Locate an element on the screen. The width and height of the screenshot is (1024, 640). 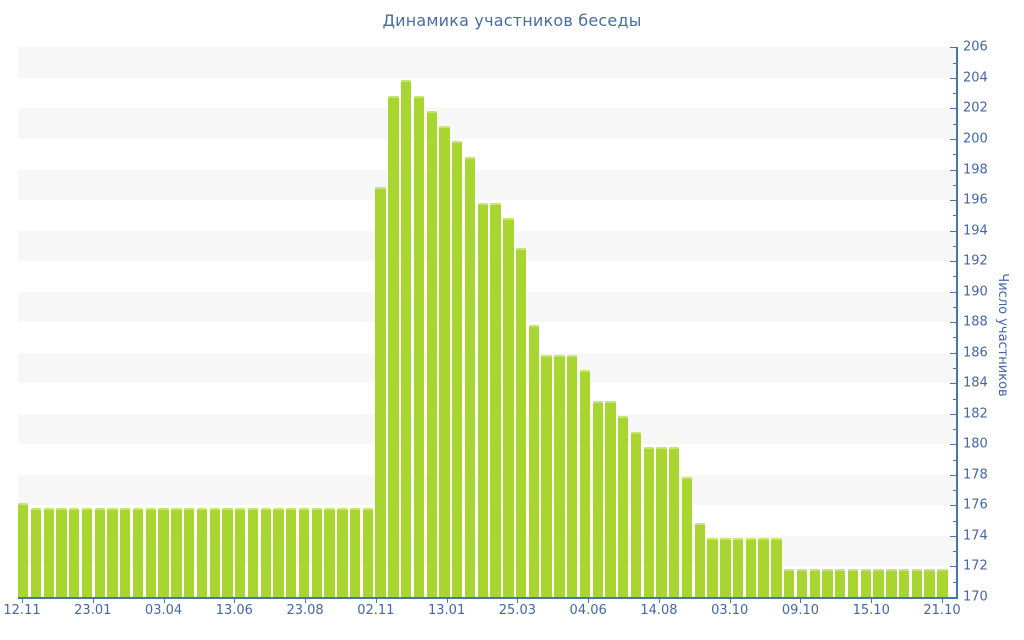
y-tick-label: 184 is located at coordinates (975, 383).